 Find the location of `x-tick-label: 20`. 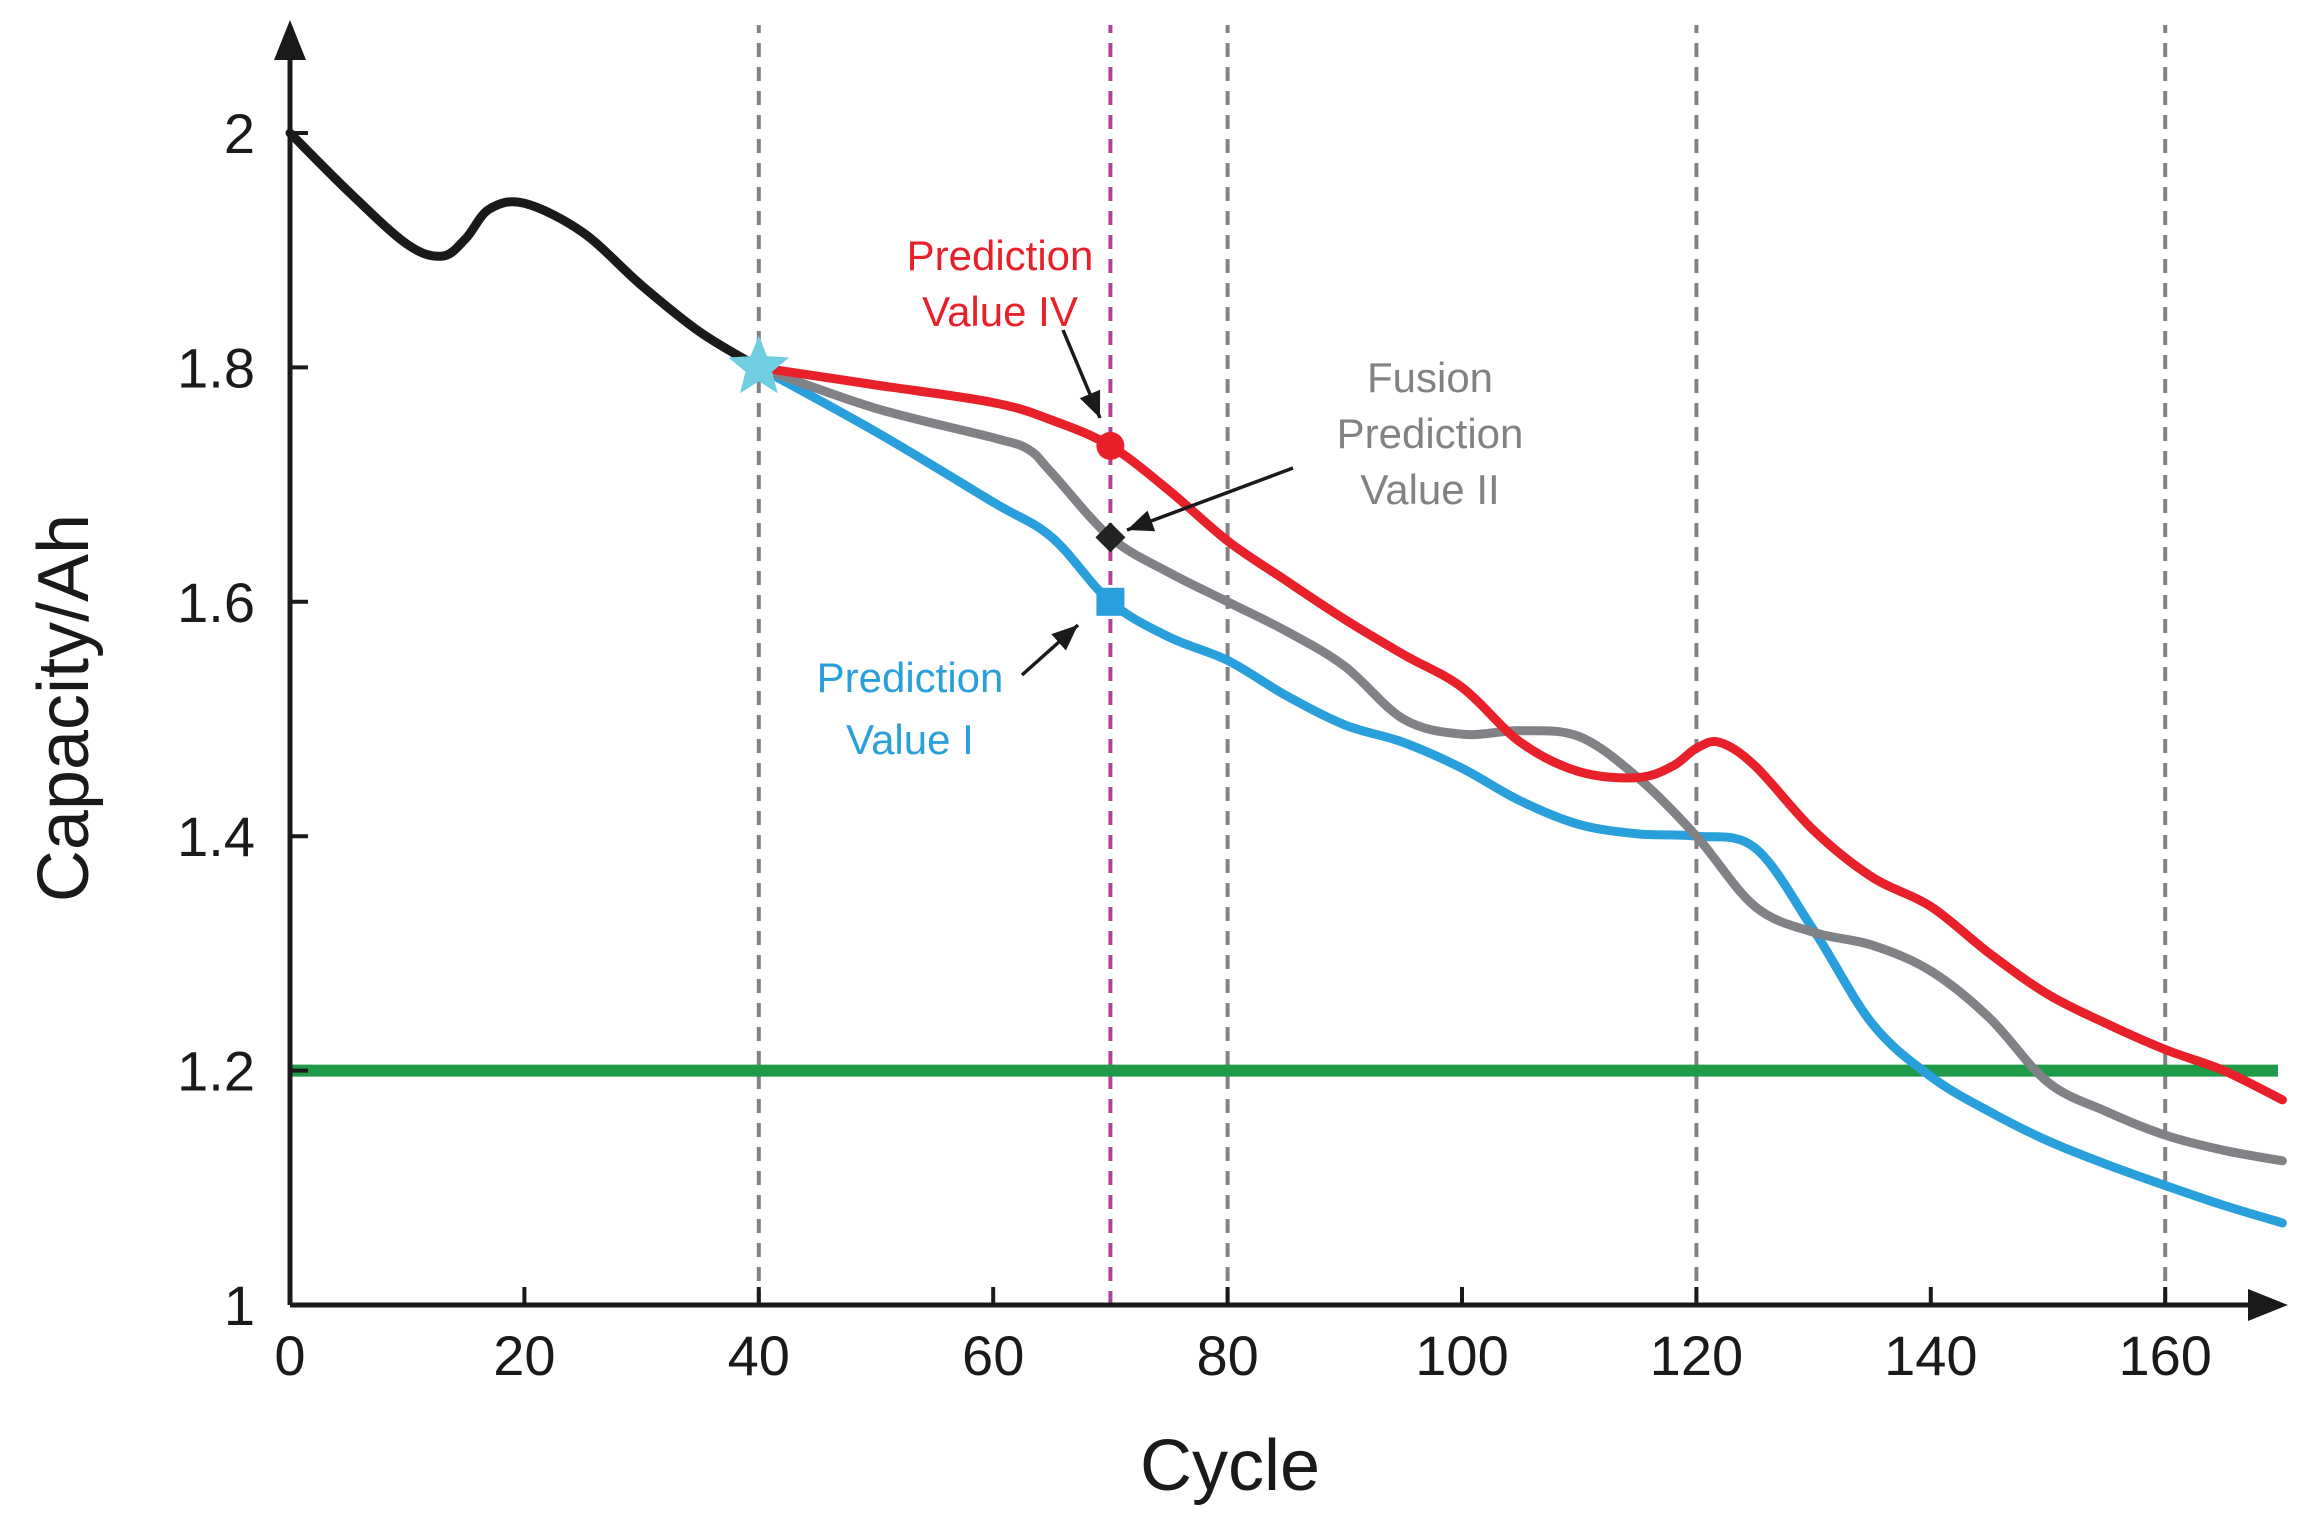

x-tick-label: 20 is located at coordinates (524, 1355).